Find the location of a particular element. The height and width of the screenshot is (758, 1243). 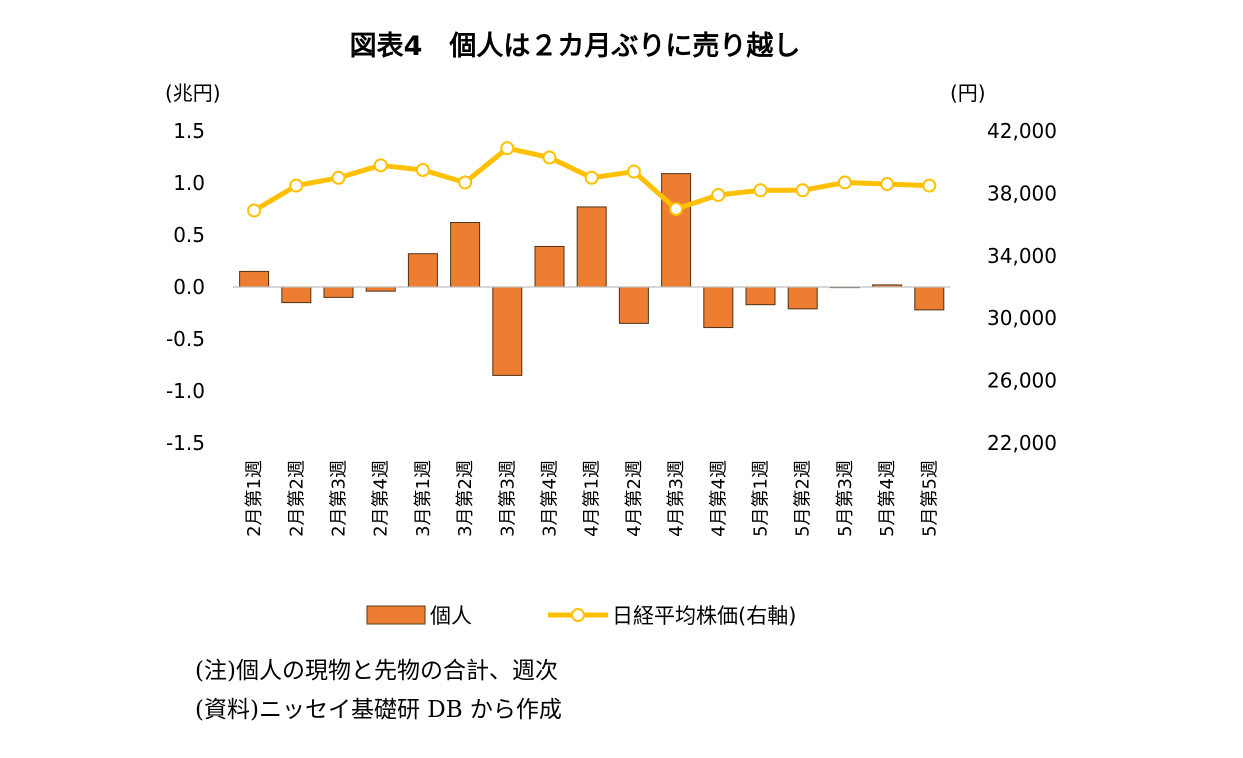

right-tick-label: 26,000 is located at coordinates (1022, 381).